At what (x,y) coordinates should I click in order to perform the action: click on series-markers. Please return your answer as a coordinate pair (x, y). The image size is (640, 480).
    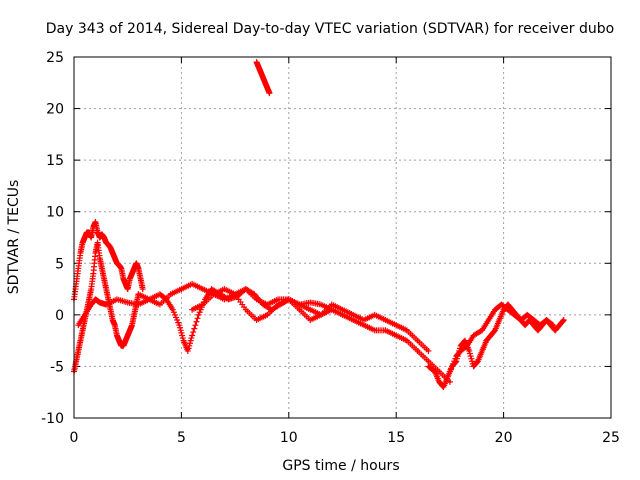
    Looking at the image, I should click on (108, 261).